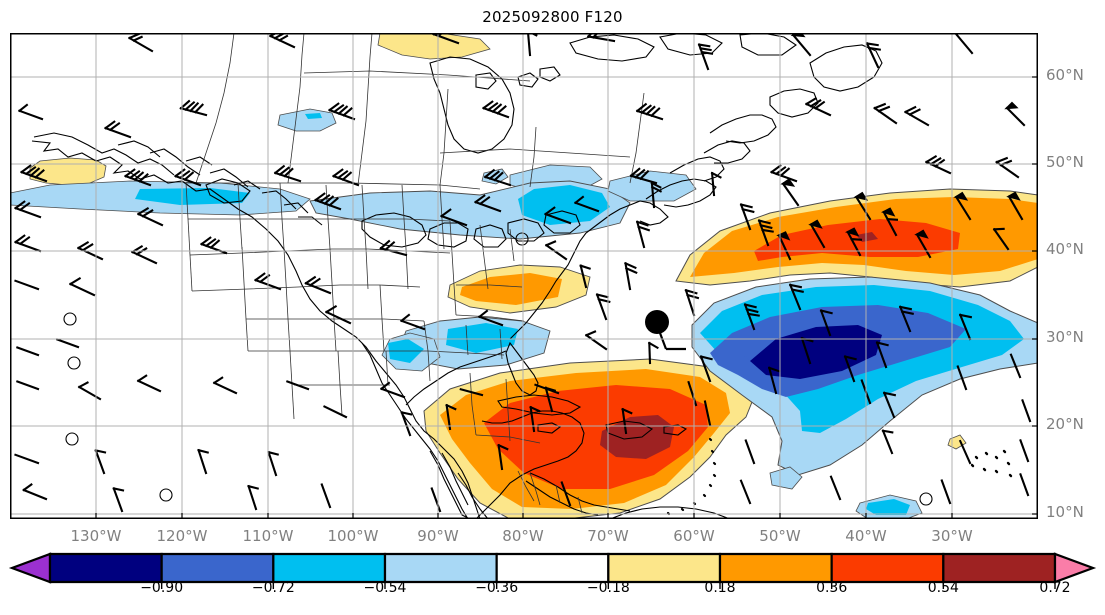  What do you see at coordinates (519, 289) in the screenshot?
I see `feature-mid-atlantic-coast-positive` at bounding box center [519, 289].